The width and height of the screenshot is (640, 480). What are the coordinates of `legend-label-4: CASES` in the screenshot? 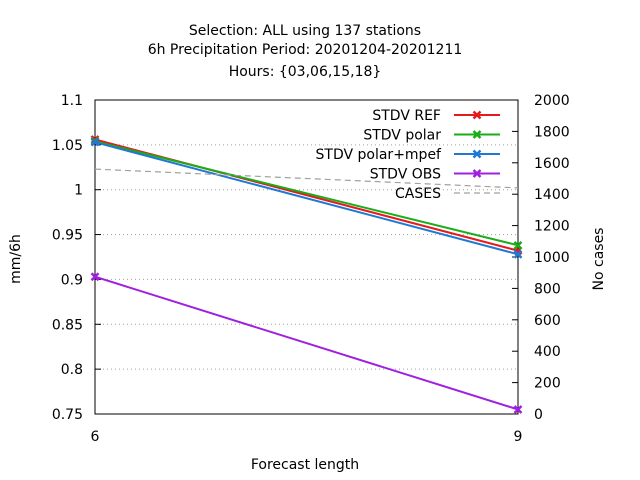 It's located at (418, 194).